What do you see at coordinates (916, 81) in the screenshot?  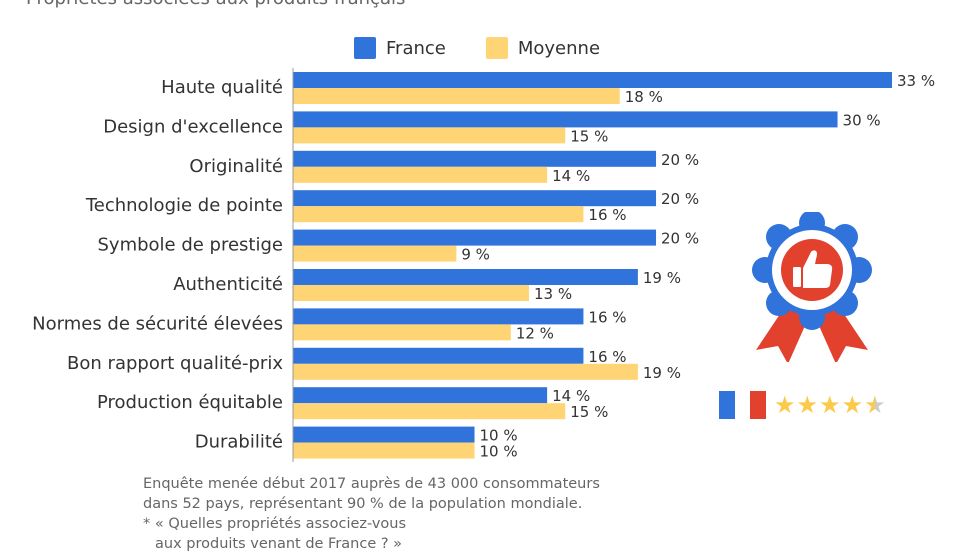 I see `data-label: 33 %` at bounding box center [916, 81].